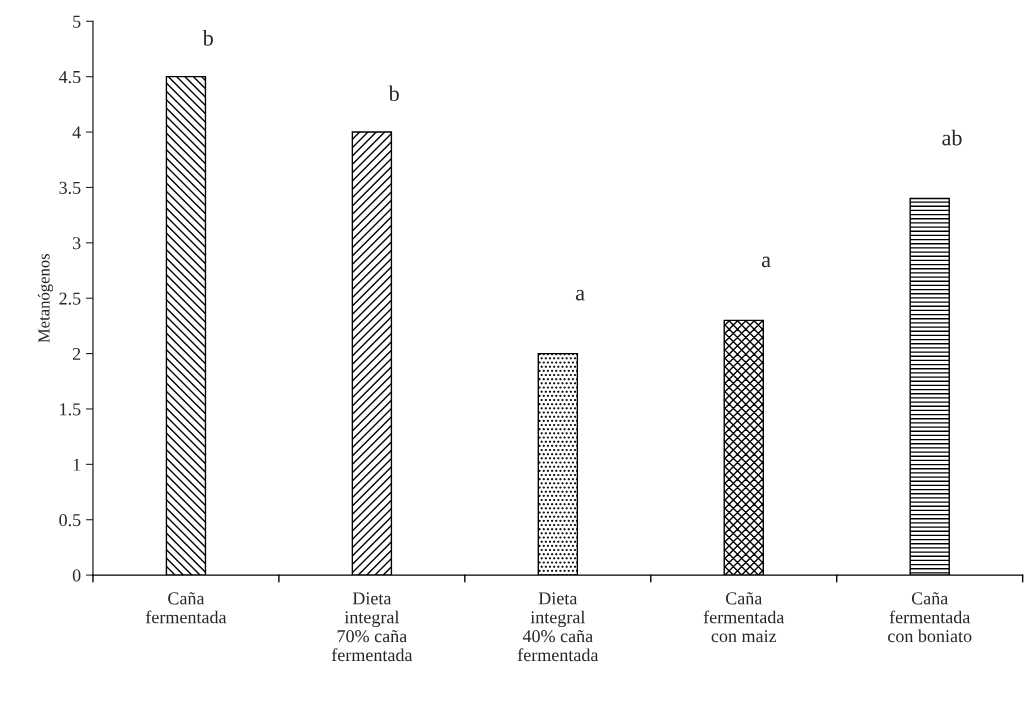 This screenshot has width=1033, height=710. I want to click on y-axis-title: Metanógenos, so click(45, 298).